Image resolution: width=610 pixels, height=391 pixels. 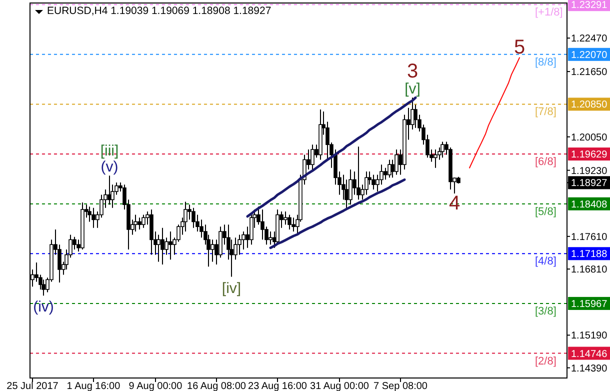 What do you see at coordinates (589, 55) in the screenshot?
I see `ref-line-label: 1.22070` at bounding box center [589, 55].